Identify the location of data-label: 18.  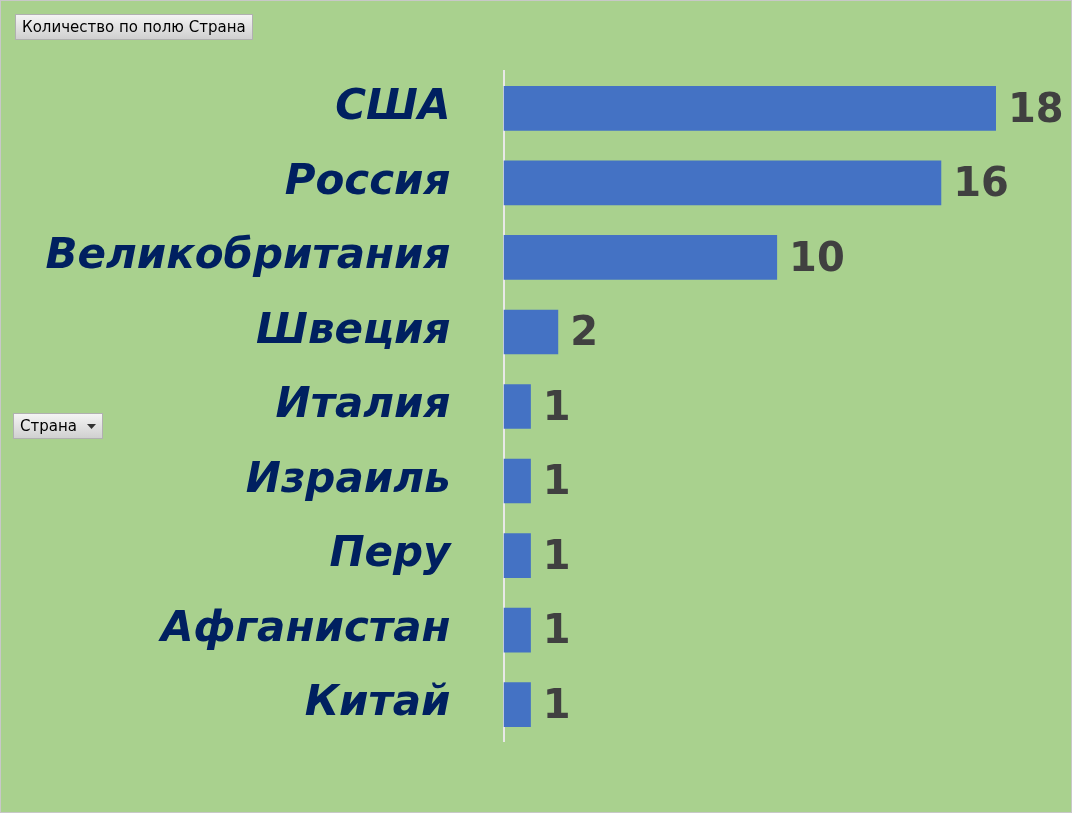
(1036, 107).